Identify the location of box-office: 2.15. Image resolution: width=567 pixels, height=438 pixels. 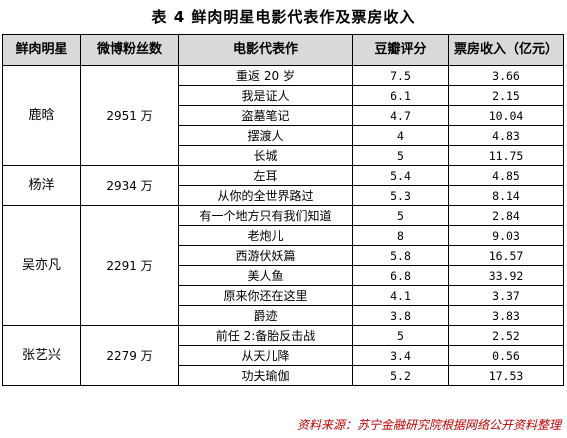
(506, 95).